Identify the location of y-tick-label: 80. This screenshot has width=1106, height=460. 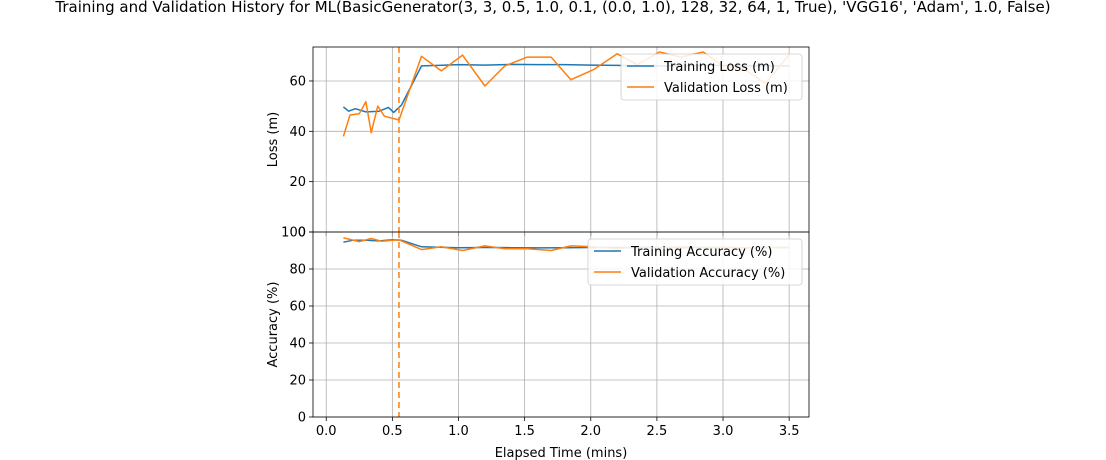
(297, 270).